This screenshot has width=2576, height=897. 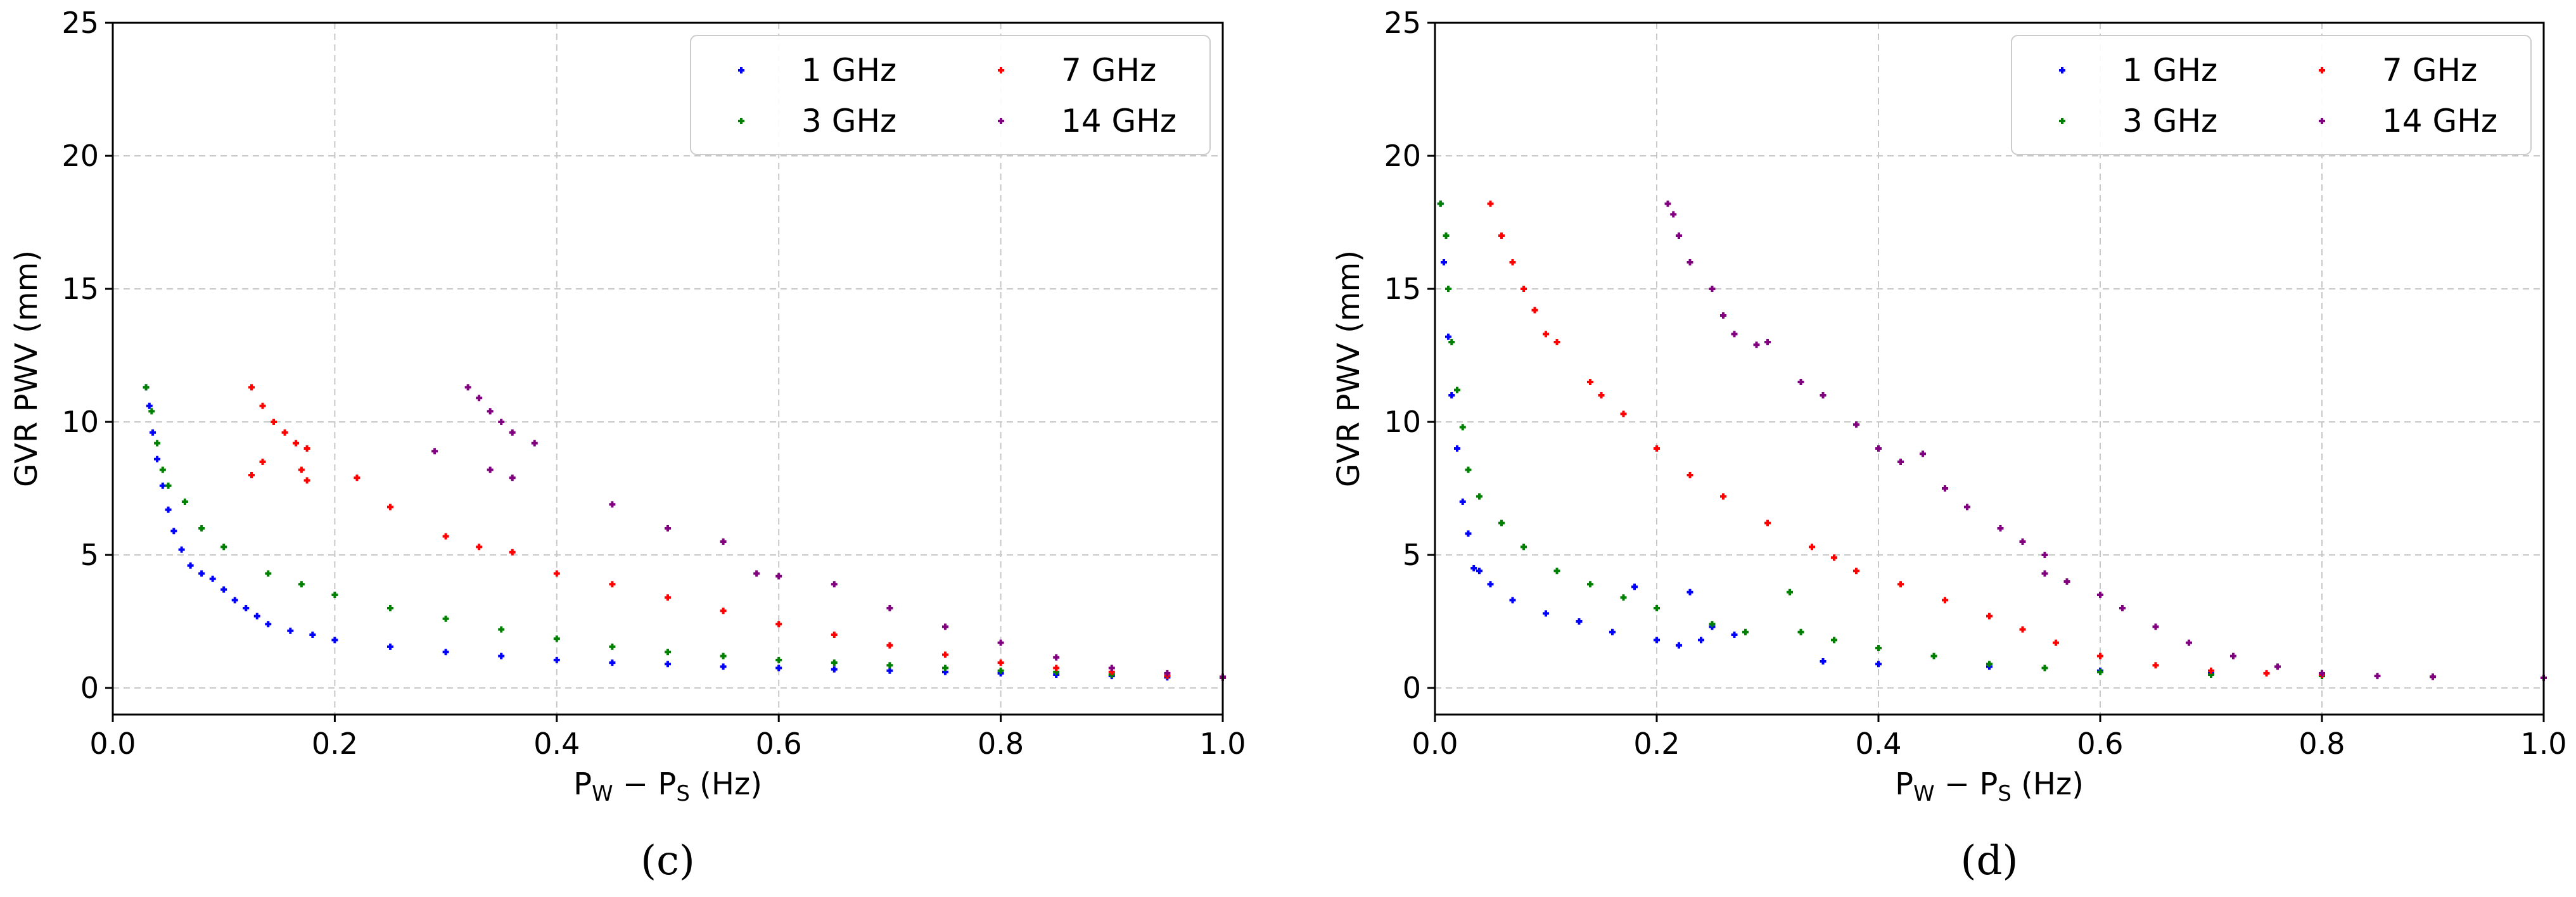 I want to click on legend-box, so click(x=951, y=95).